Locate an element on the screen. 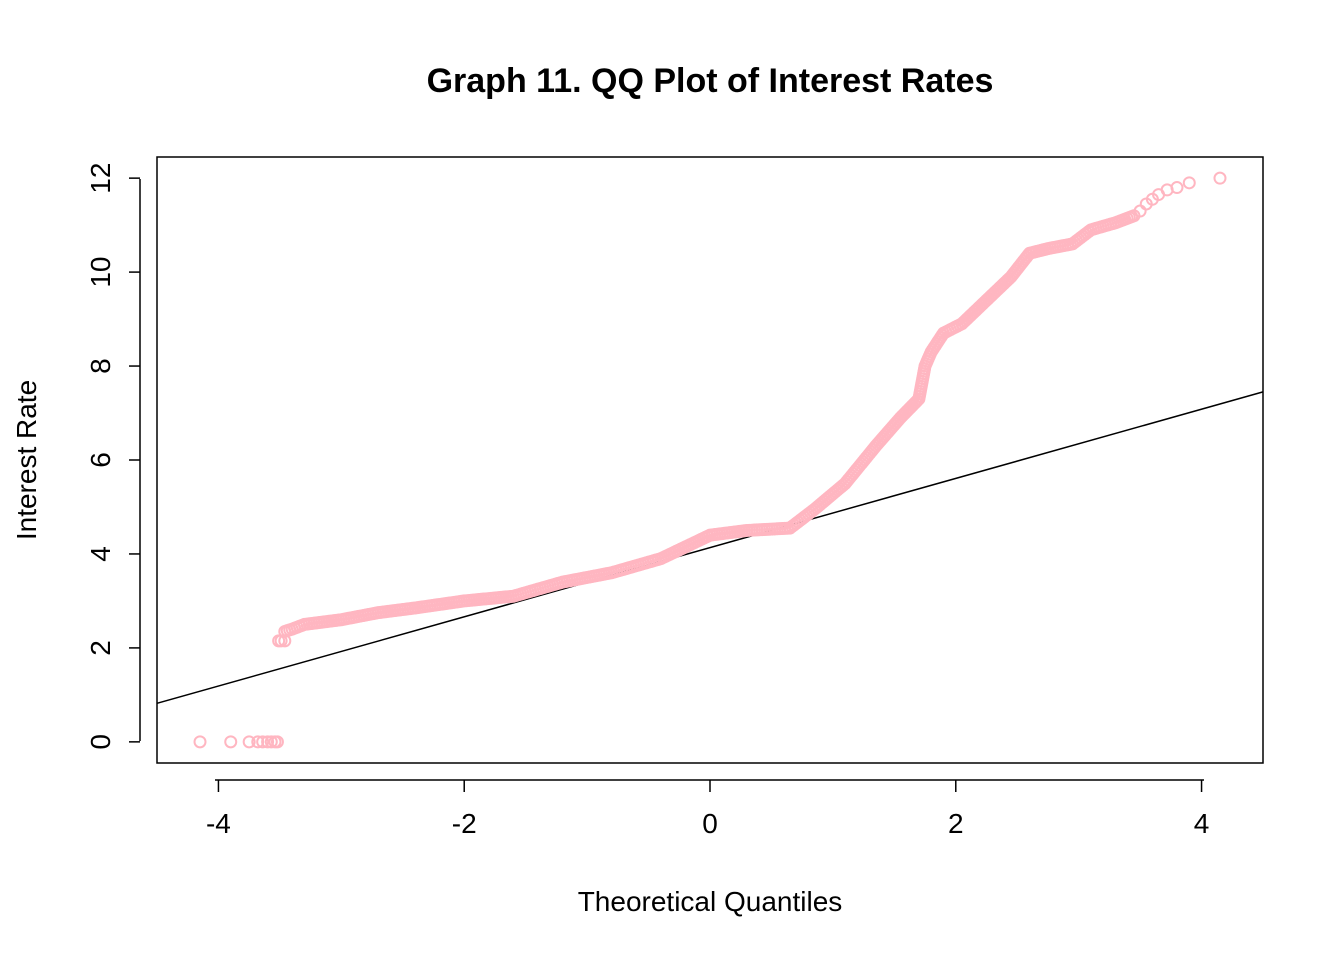 The width and height of the screenshot is (1344, 960). x-tick-label: -4 is located at coordinates (218, 823).